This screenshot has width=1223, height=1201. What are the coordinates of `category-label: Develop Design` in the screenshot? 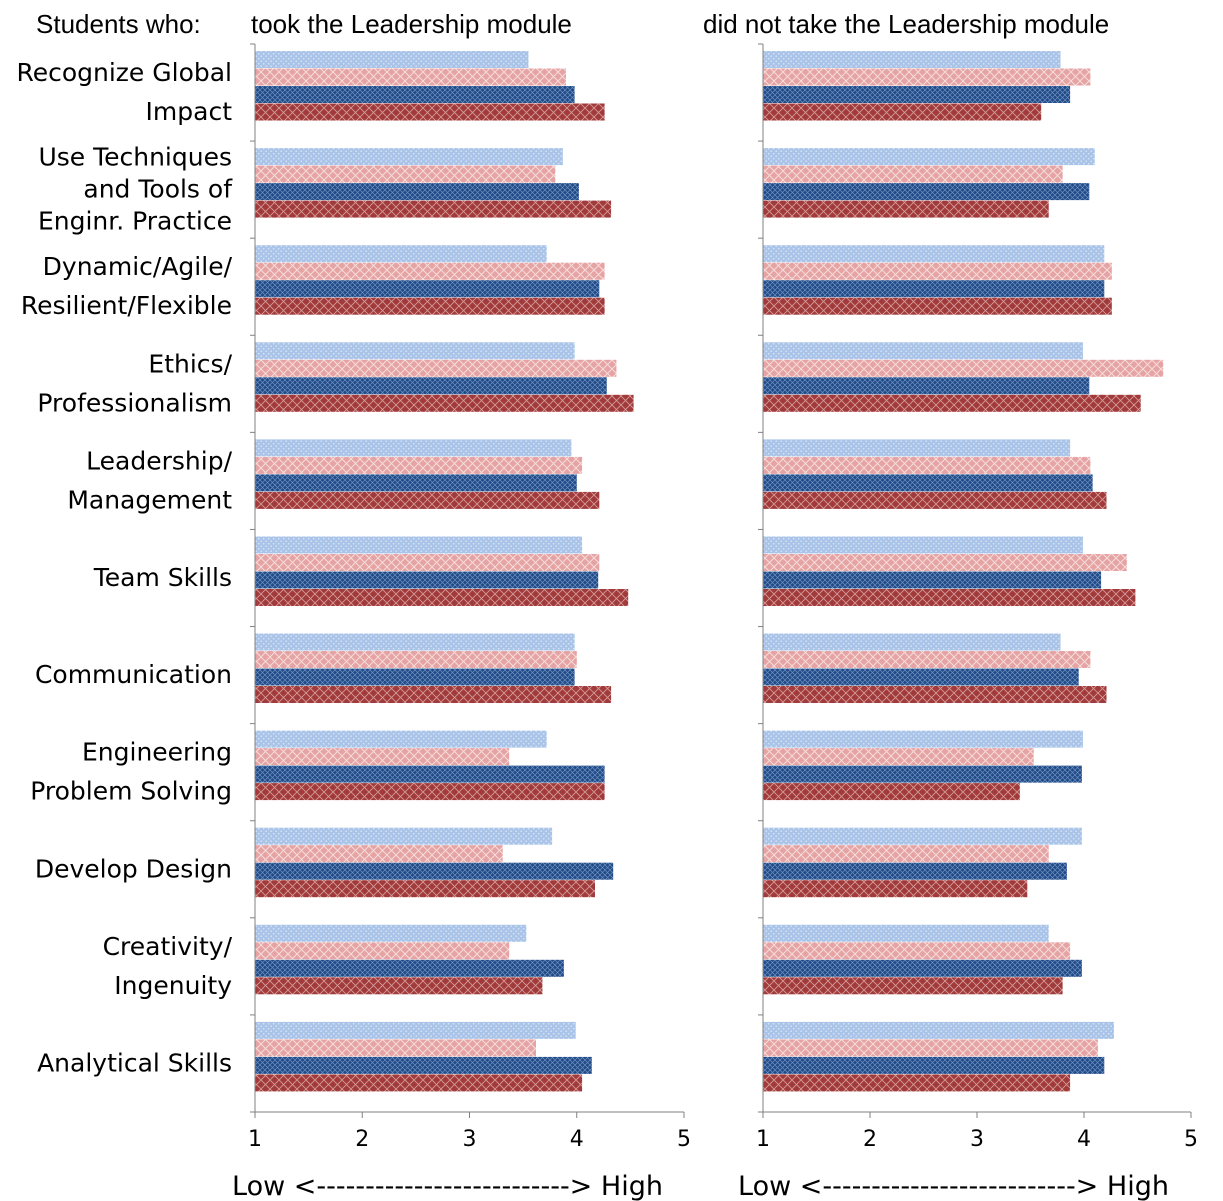 It's located at (133, 868).